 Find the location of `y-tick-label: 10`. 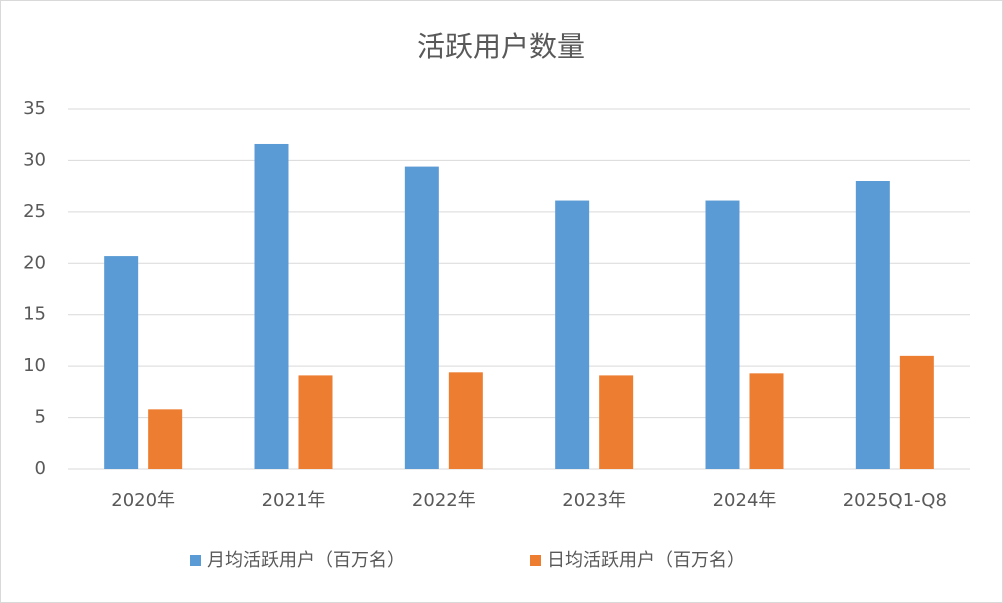

y-tick-label: 10 is located at coordinates (34, 365).